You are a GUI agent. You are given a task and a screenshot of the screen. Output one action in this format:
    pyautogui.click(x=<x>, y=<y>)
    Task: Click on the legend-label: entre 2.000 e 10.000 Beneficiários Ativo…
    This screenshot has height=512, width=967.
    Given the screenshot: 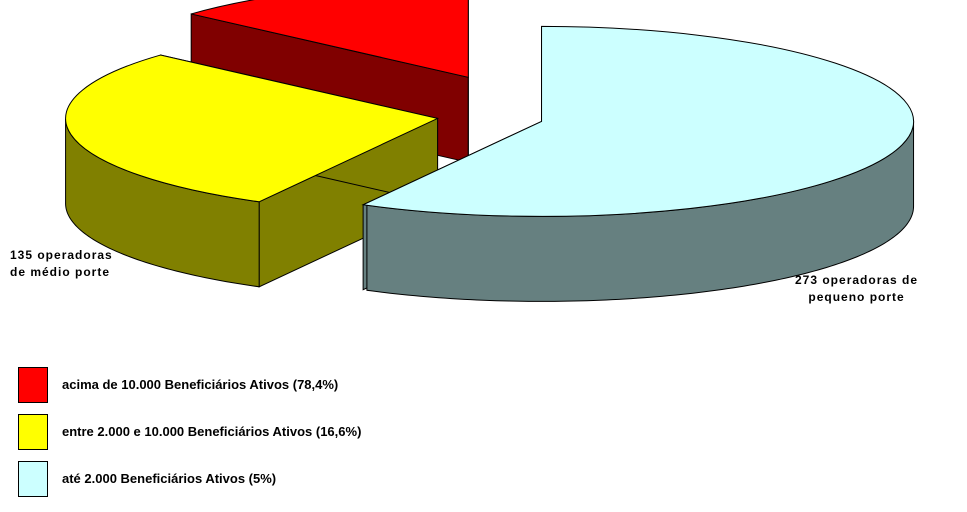 What is the action you would take?
    pyautogui.click(x=212, y=431)
    